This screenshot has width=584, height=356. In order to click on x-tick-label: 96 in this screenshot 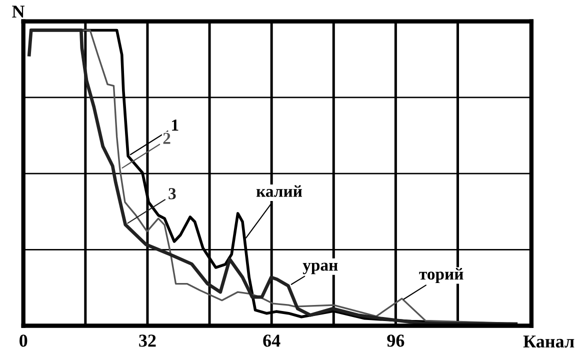, I will do `click(395, 340)`.